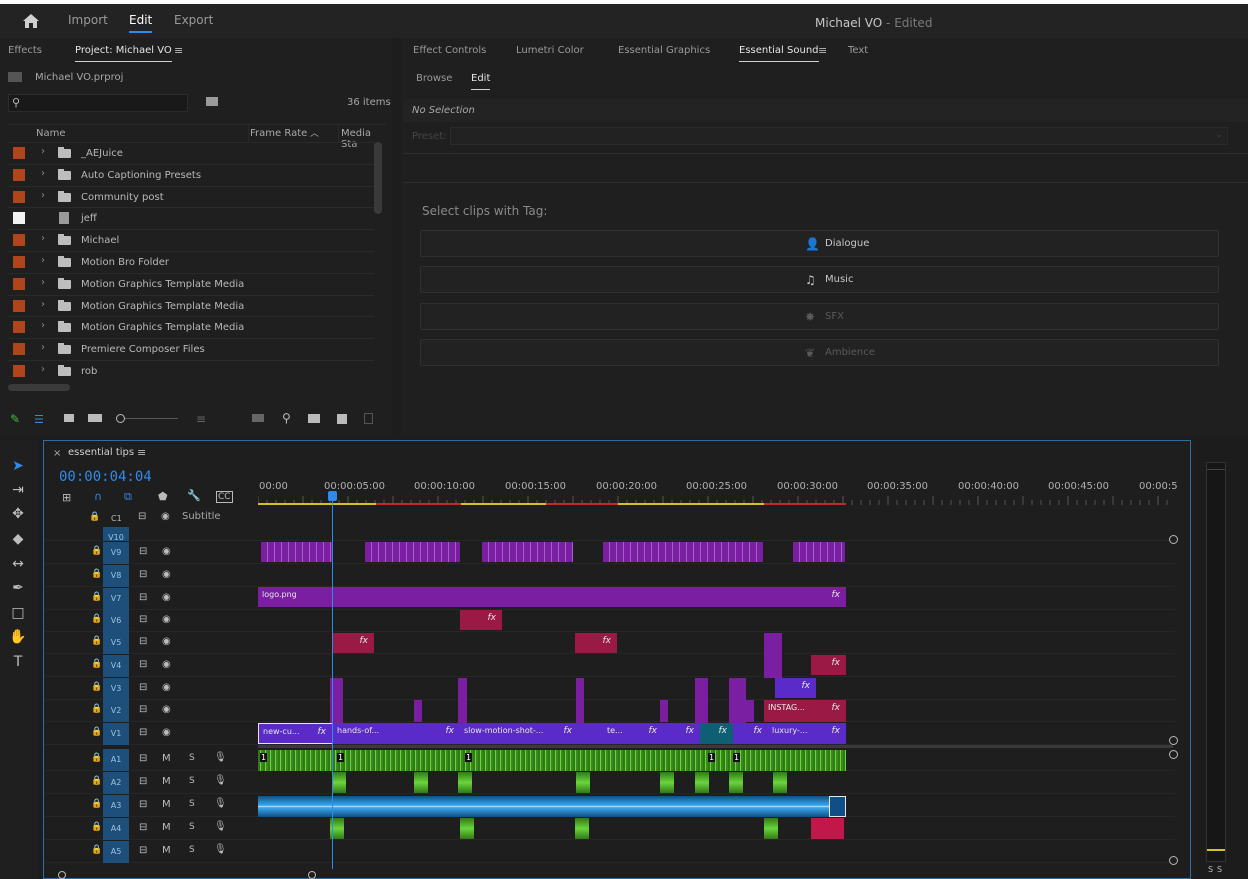 This screenshot has height=879, width=1248. I want to click on track-select-tool-icon: ⇥, so click(18, 490).